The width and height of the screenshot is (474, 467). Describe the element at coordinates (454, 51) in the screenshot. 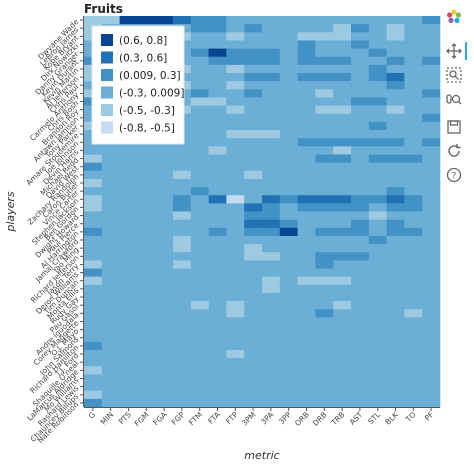

I see `pan-icon` at that location.